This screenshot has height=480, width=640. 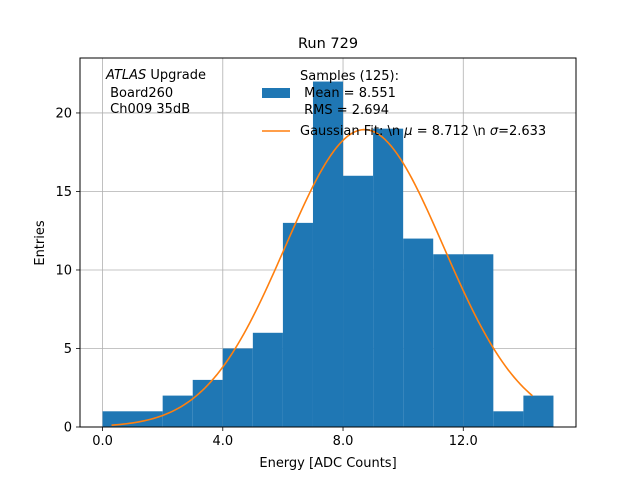 What do you see at coordinates (102, 441) in the screenshot?
I see `x-tick-label: 0.0` at bounding box center [102, 441].